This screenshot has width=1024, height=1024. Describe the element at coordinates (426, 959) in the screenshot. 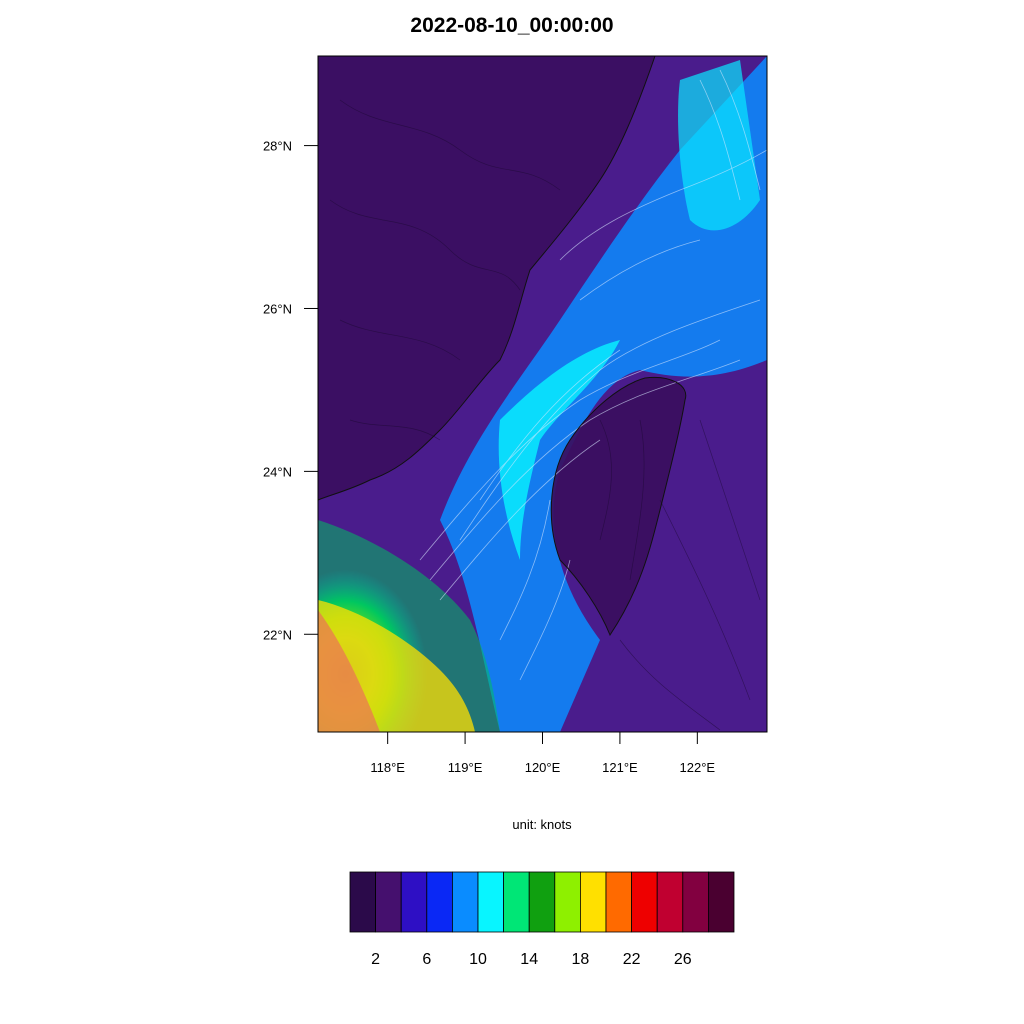

I see `colorbar-label: 6` at that location.